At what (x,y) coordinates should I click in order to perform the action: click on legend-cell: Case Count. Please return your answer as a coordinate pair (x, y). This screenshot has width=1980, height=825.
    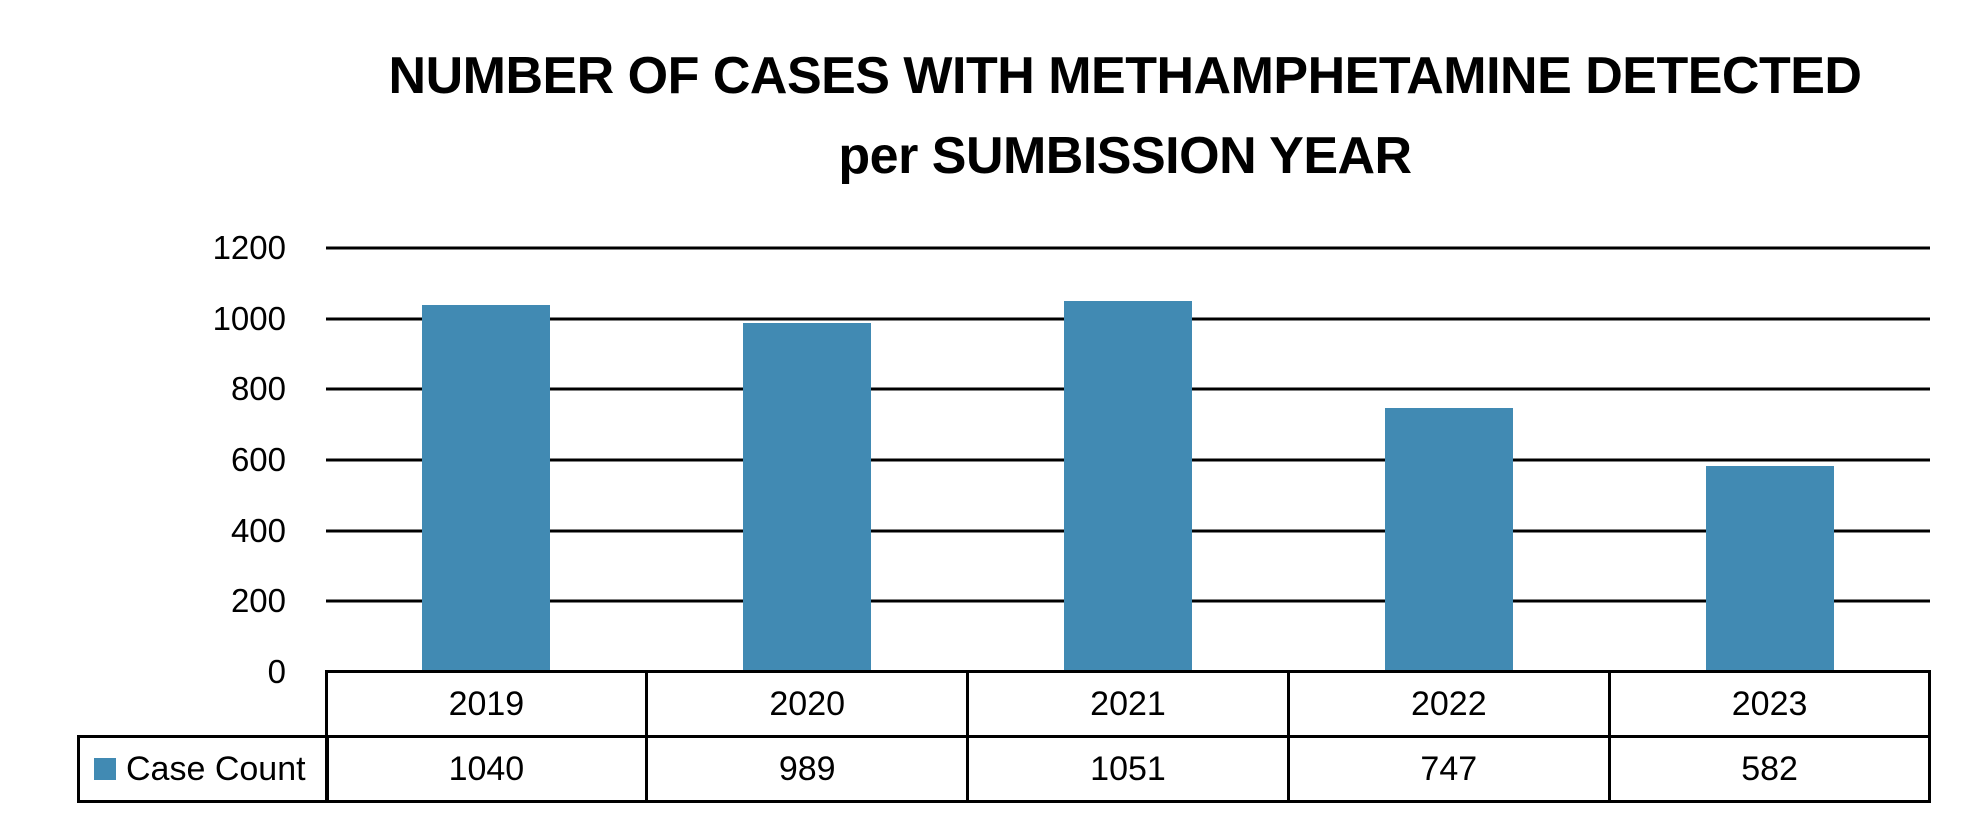
    Looking at the image, I should click on (203, 769).